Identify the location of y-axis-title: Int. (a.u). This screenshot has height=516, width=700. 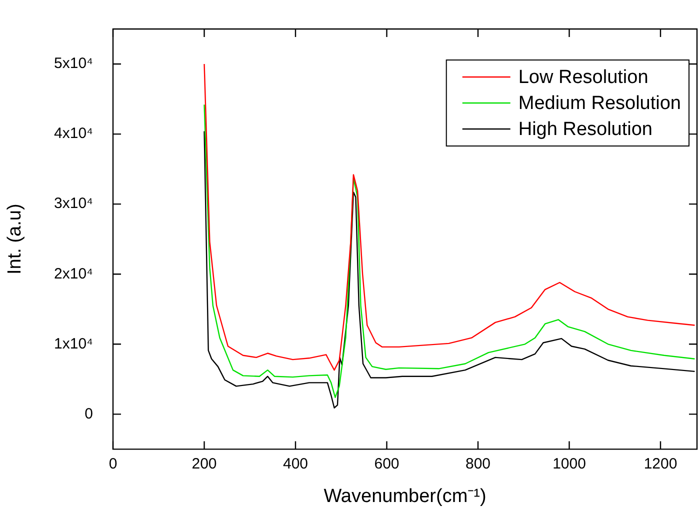
(15, 239).